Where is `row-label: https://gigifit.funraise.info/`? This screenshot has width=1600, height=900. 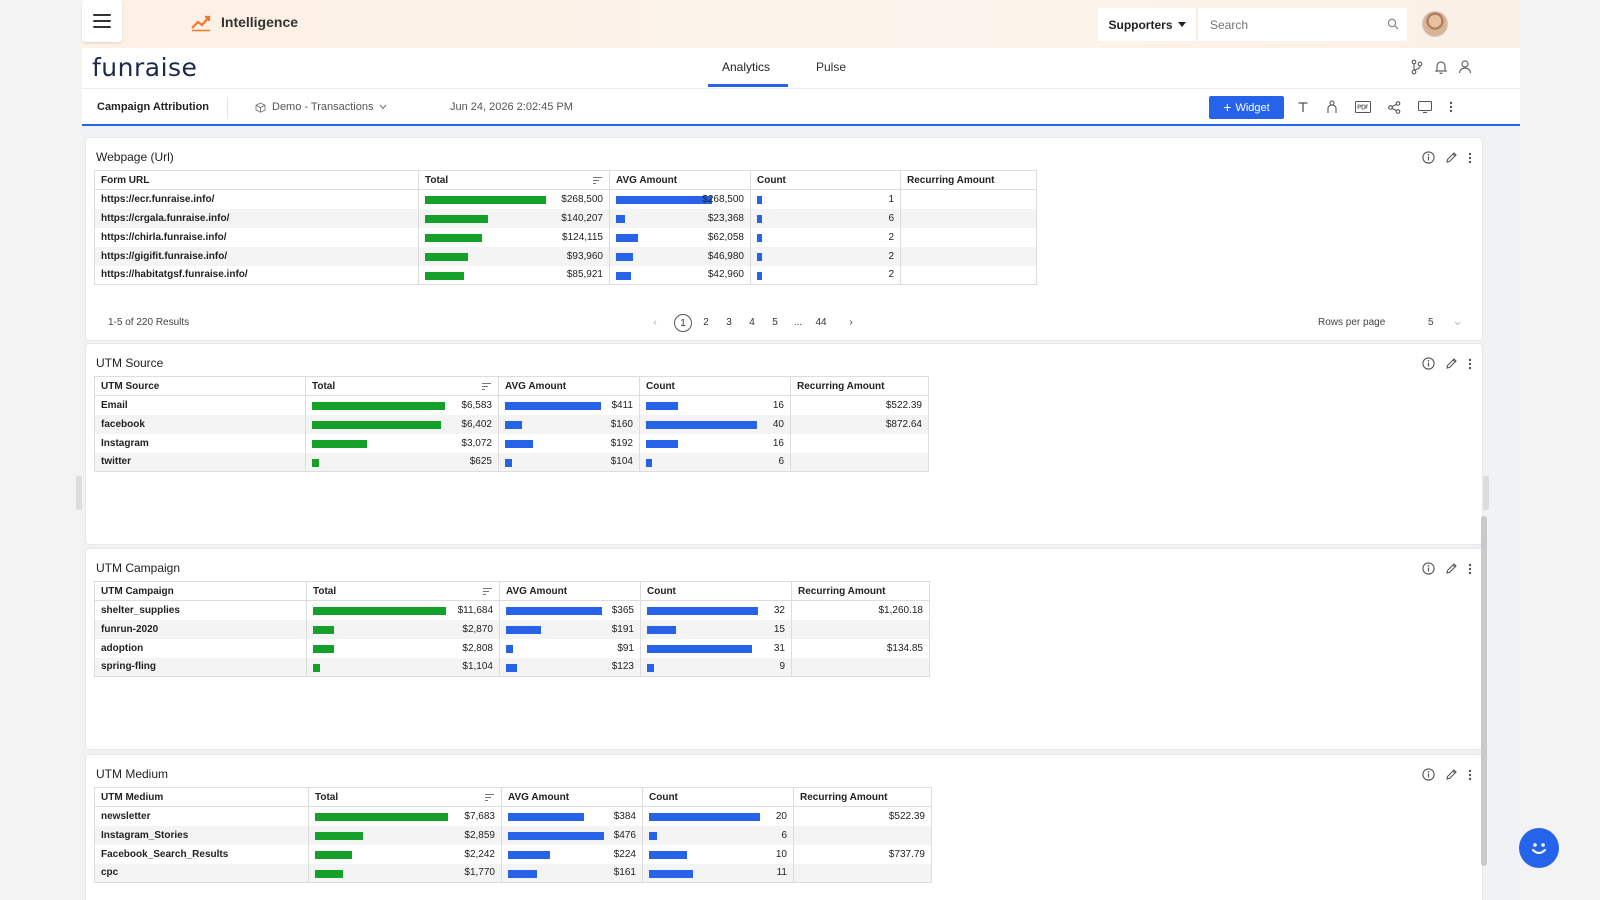 row-label: https://gigifit.funraise.info/ is located at coordinates (256, 256).